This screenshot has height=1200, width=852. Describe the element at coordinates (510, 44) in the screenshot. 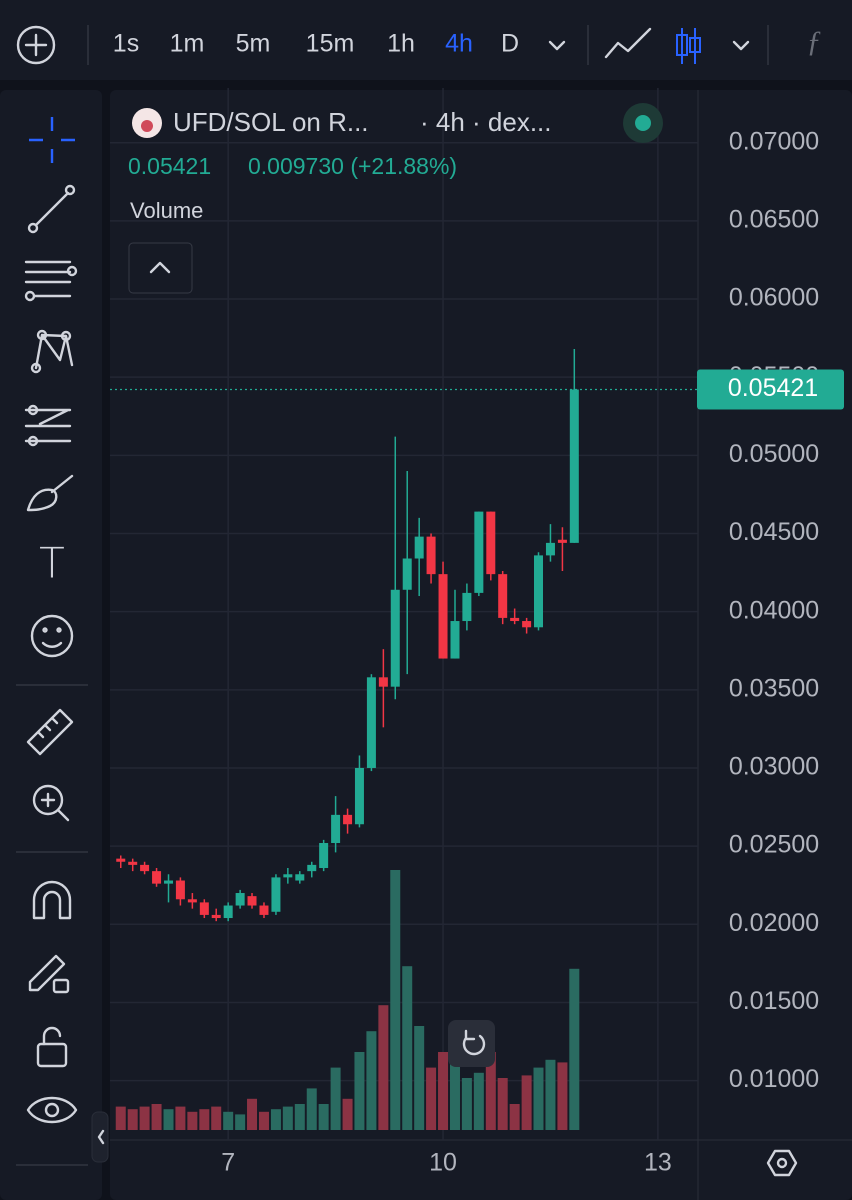

I see `interval-button: D` at that location.